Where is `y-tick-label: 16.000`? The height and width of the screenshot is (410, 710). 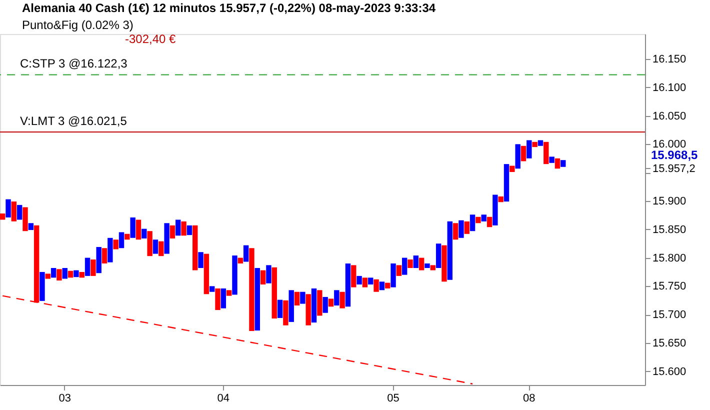 y-tick-label: 16.000 is located at coordinates (669, 144).